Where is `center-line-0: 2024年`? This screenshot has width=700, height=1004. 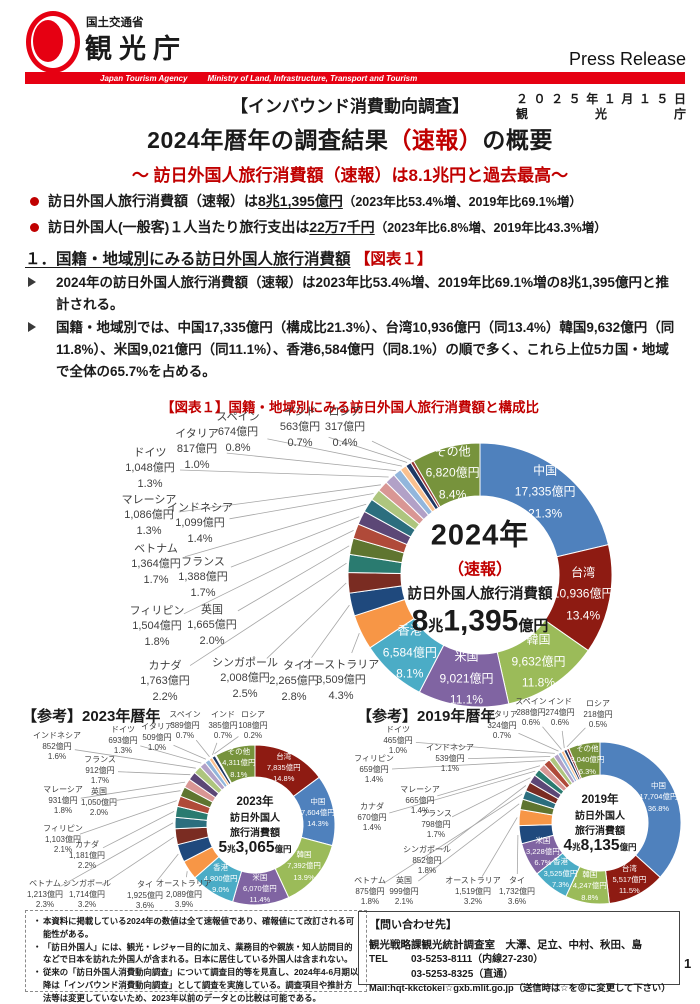
center-line-0: 2024年 is located at coordinates (480, 535).